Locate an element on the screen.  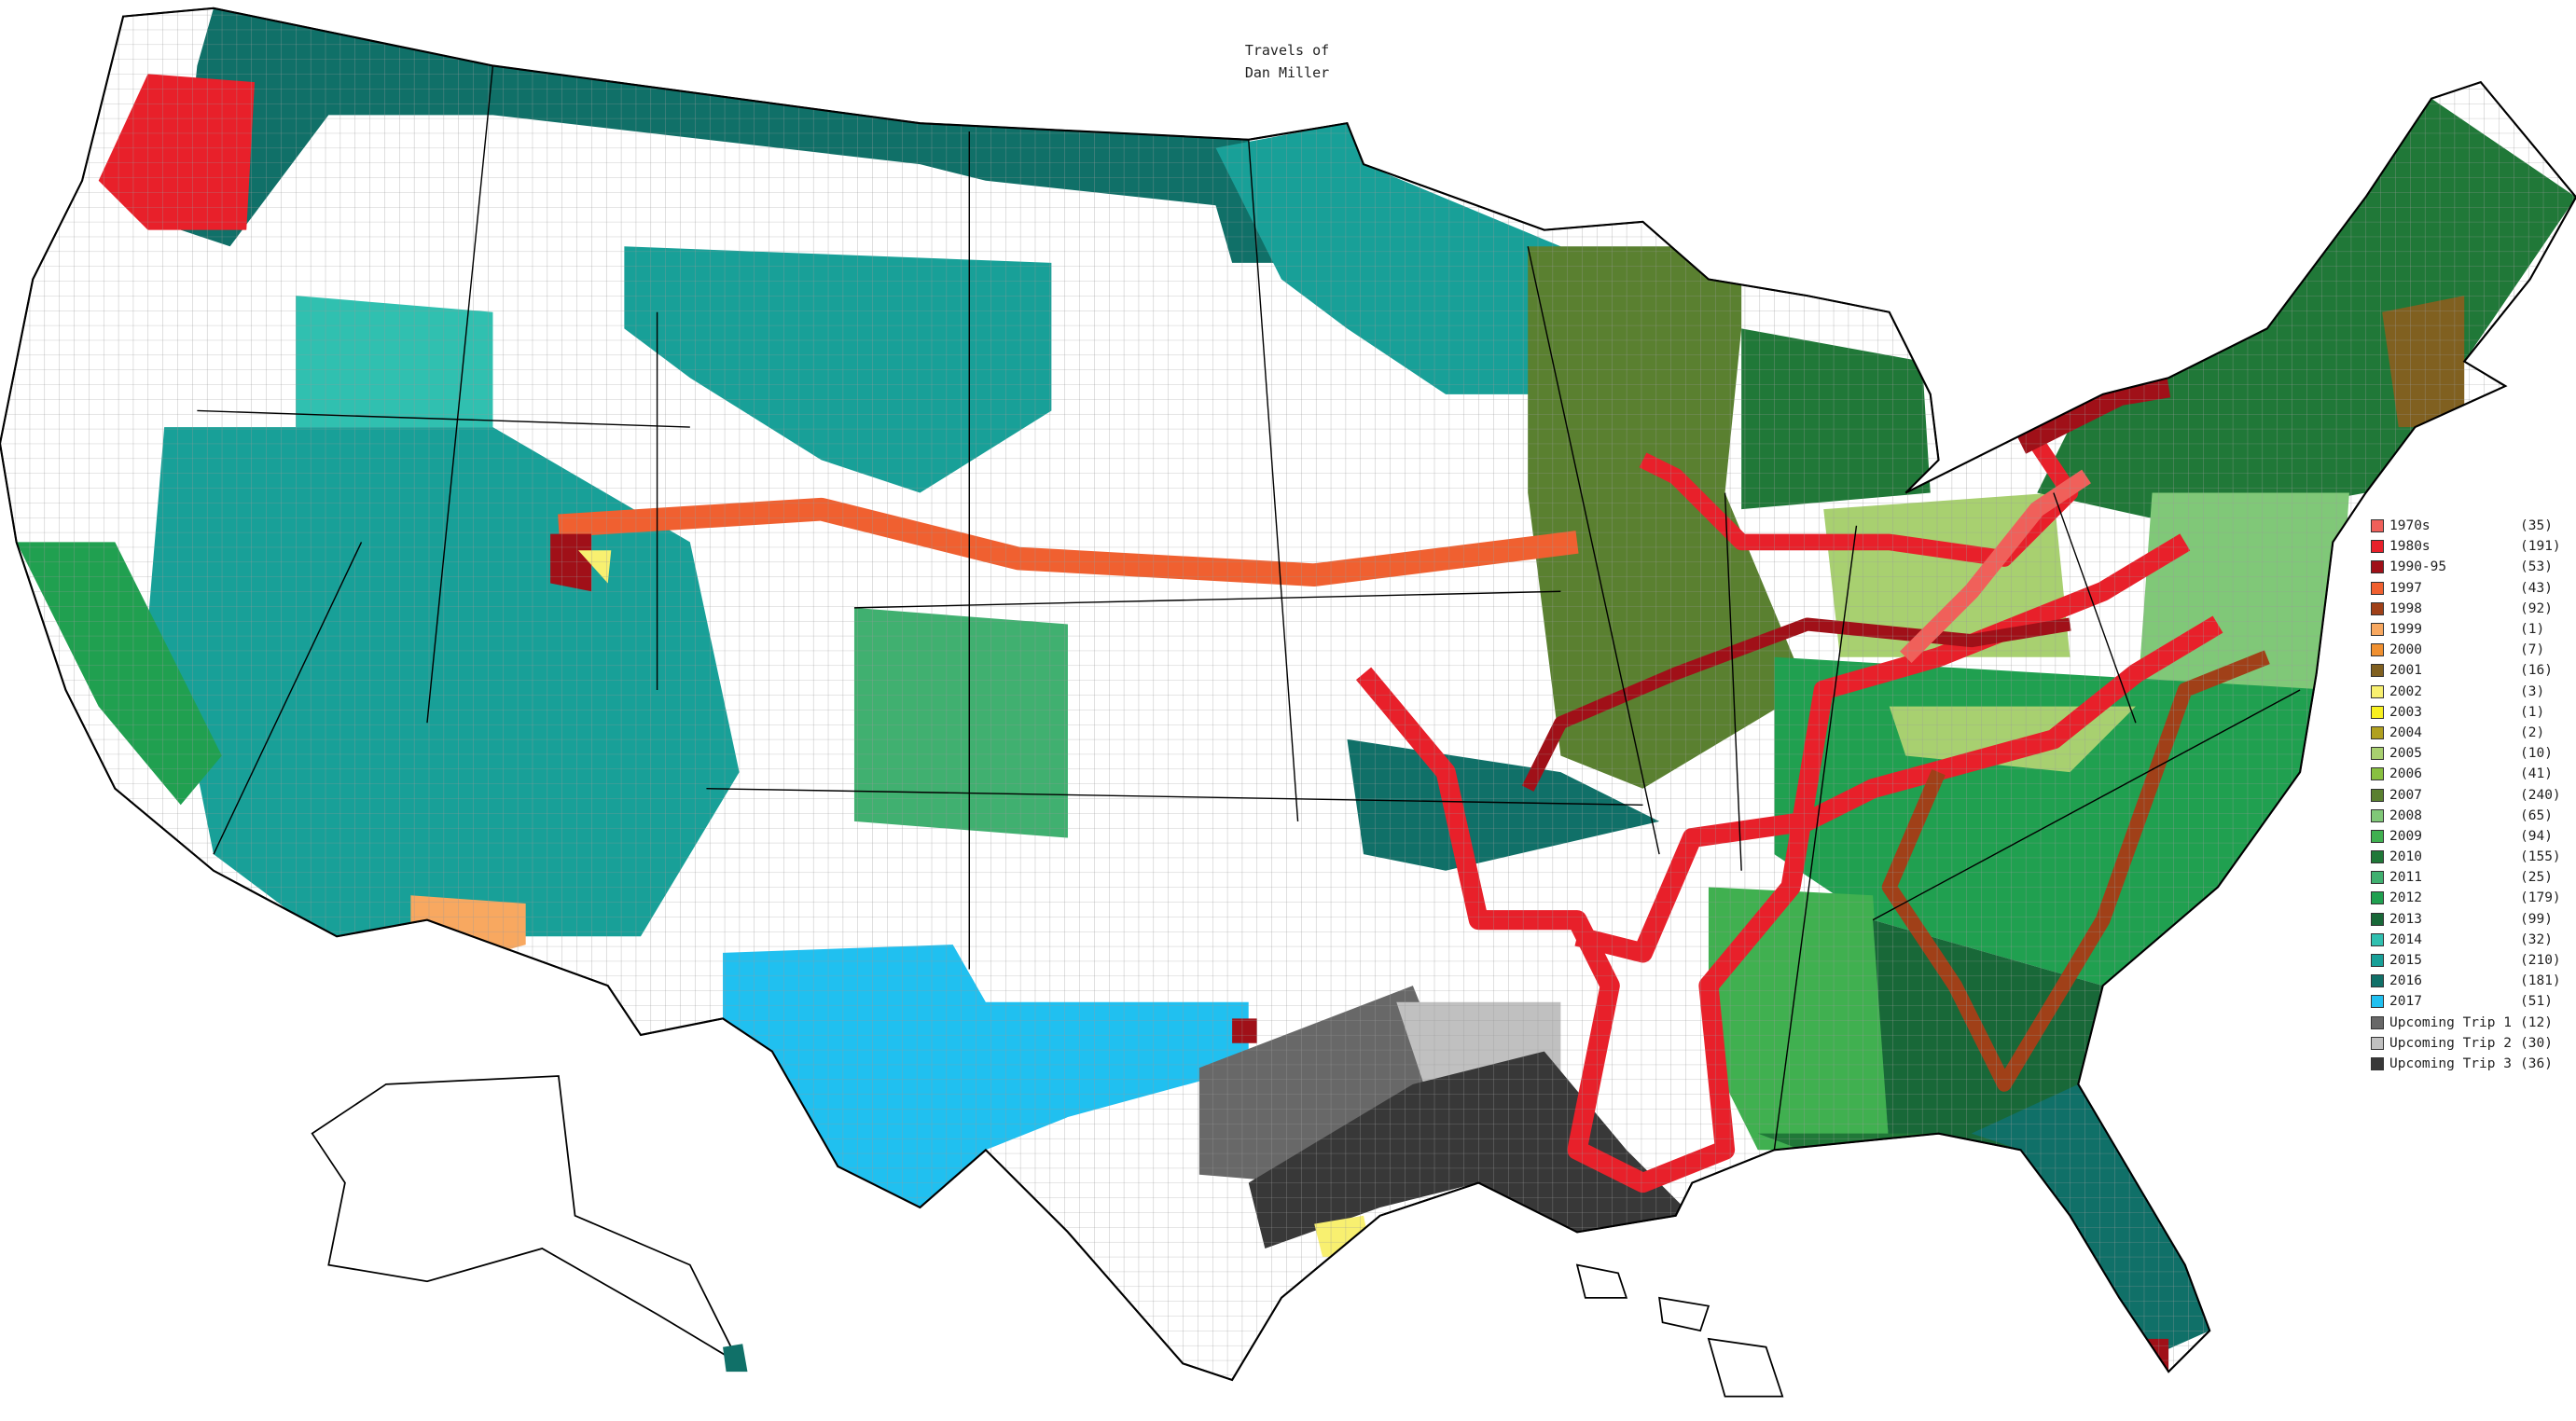
legend-label: 1997 is located at coordinates (2405, 588).